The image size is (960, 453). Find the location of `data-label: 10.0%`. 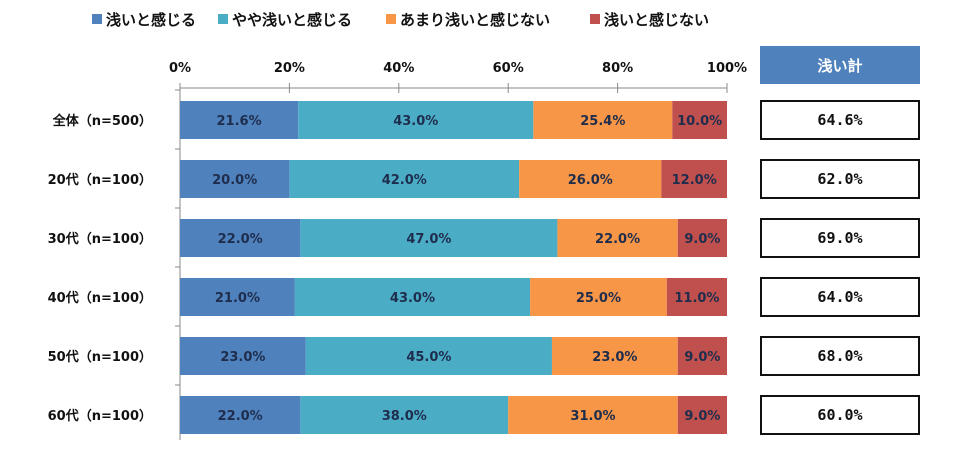

data-label: 10.0% is located at coordinates (699, 121).